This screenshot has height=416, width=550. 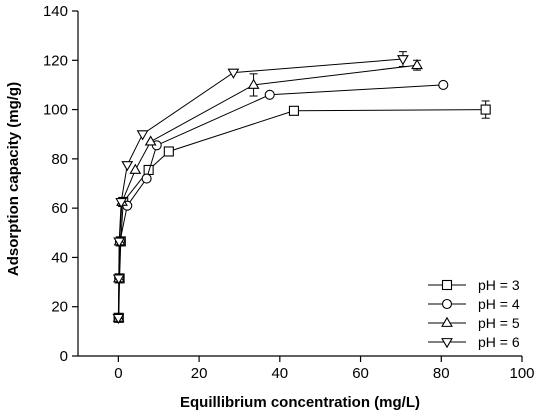 What do you see at coordinates (64, 356) in the screenshot?
I see `y-tick-label: 0` at bounding box center [64, 356].